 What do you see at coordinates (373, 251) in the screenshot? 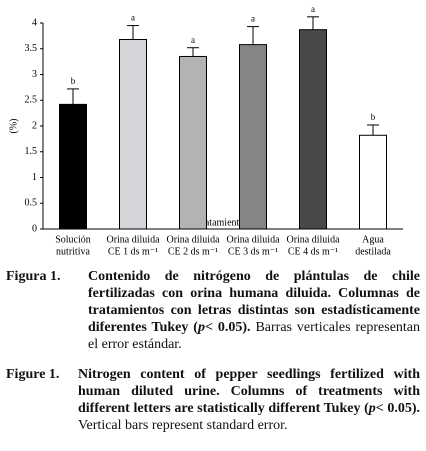
I see `x-tick-label: destilada` at bounding box center [373, 251].